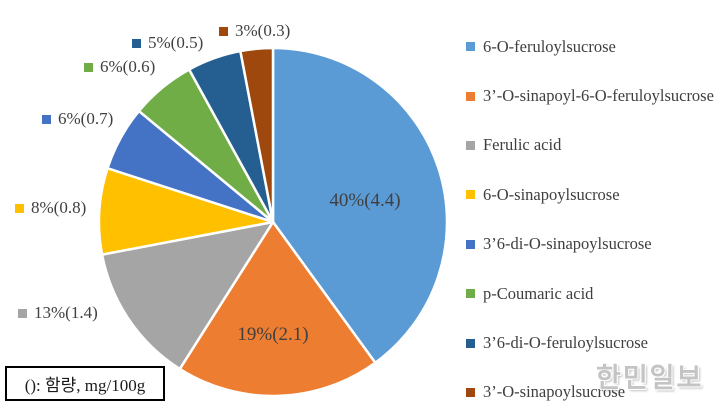 The height and width of the screenshot is (408, 726). What do you see at coordinates (59, 207) in the screenshot?
I see `pie-data-label-text: 8%(0.8)` at bounding box center [59, 207].